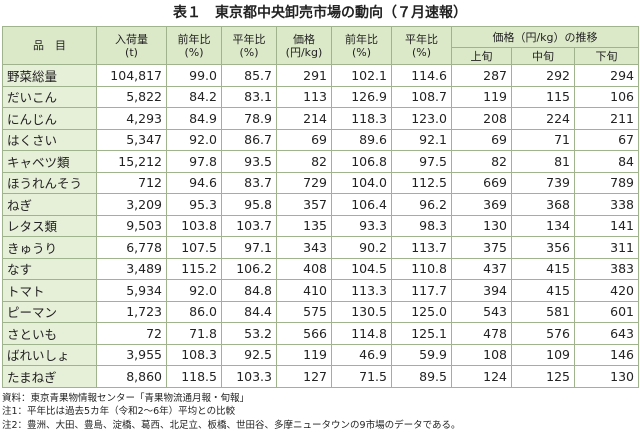 This screenshot has height=437, width=640. Describe the element at coordinates (361, 96) in the screenshot. I see `value-cell: 126.9` at that location.